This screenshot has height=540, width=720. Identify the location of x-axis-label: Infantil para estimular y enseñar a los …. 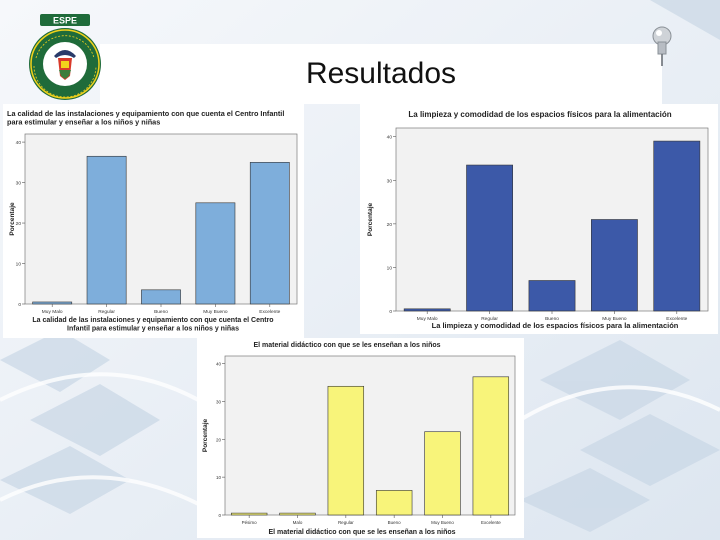
(153, 329).